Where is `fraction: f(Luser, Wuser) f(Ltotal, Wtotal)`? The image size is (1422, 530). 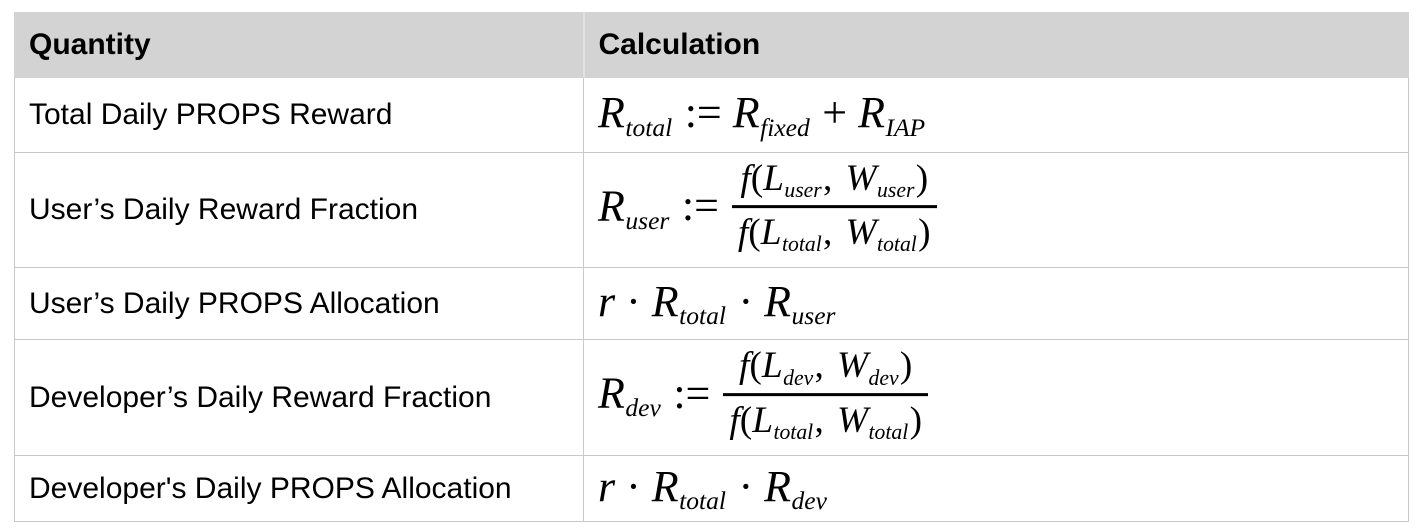
fraction: f(Luser, Wuser) f(Ltotal, Wtotal) is located at coordinates (834, 208).